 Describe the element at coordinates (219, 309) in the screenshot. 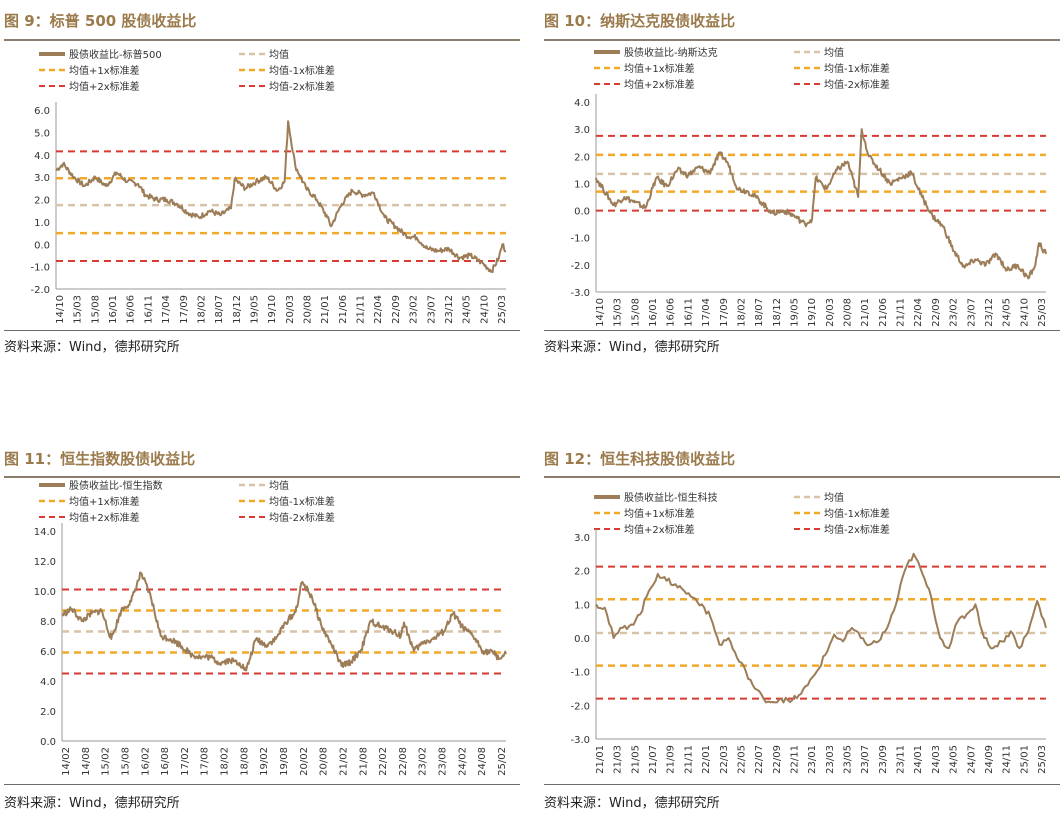

I see `x-tick-label: 18/07` at that location.